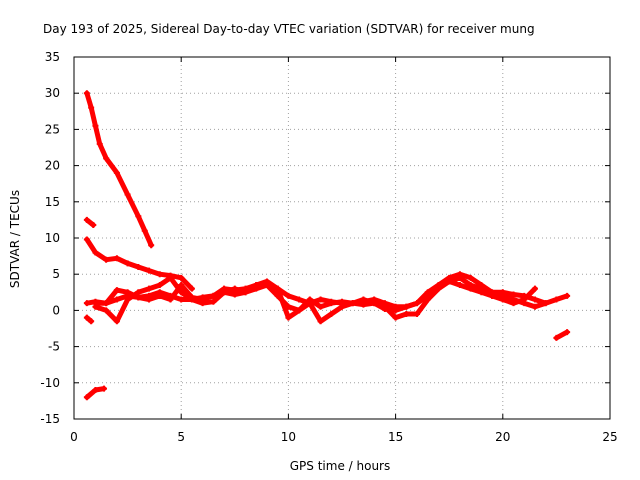  I want to click on series-track-i, so click(562, 335).